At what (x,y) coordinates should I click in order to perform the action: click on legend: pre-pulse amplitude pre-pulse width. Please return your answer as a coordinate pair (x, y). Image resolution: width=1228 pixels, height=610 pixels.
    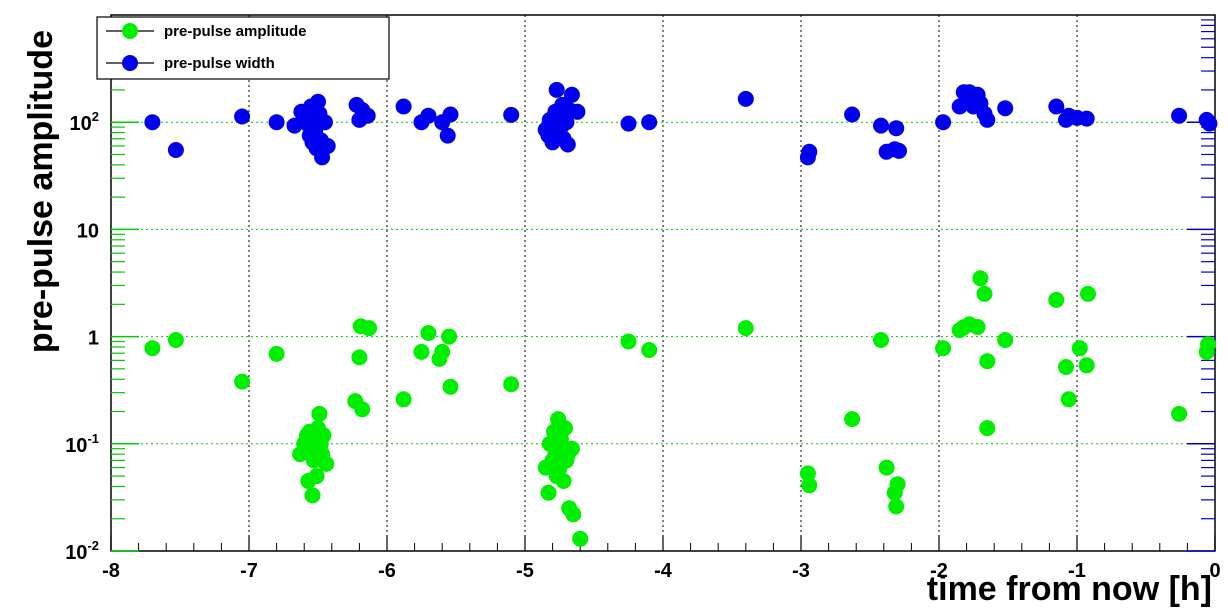
    Looking at the image, I should click on (243, 48).